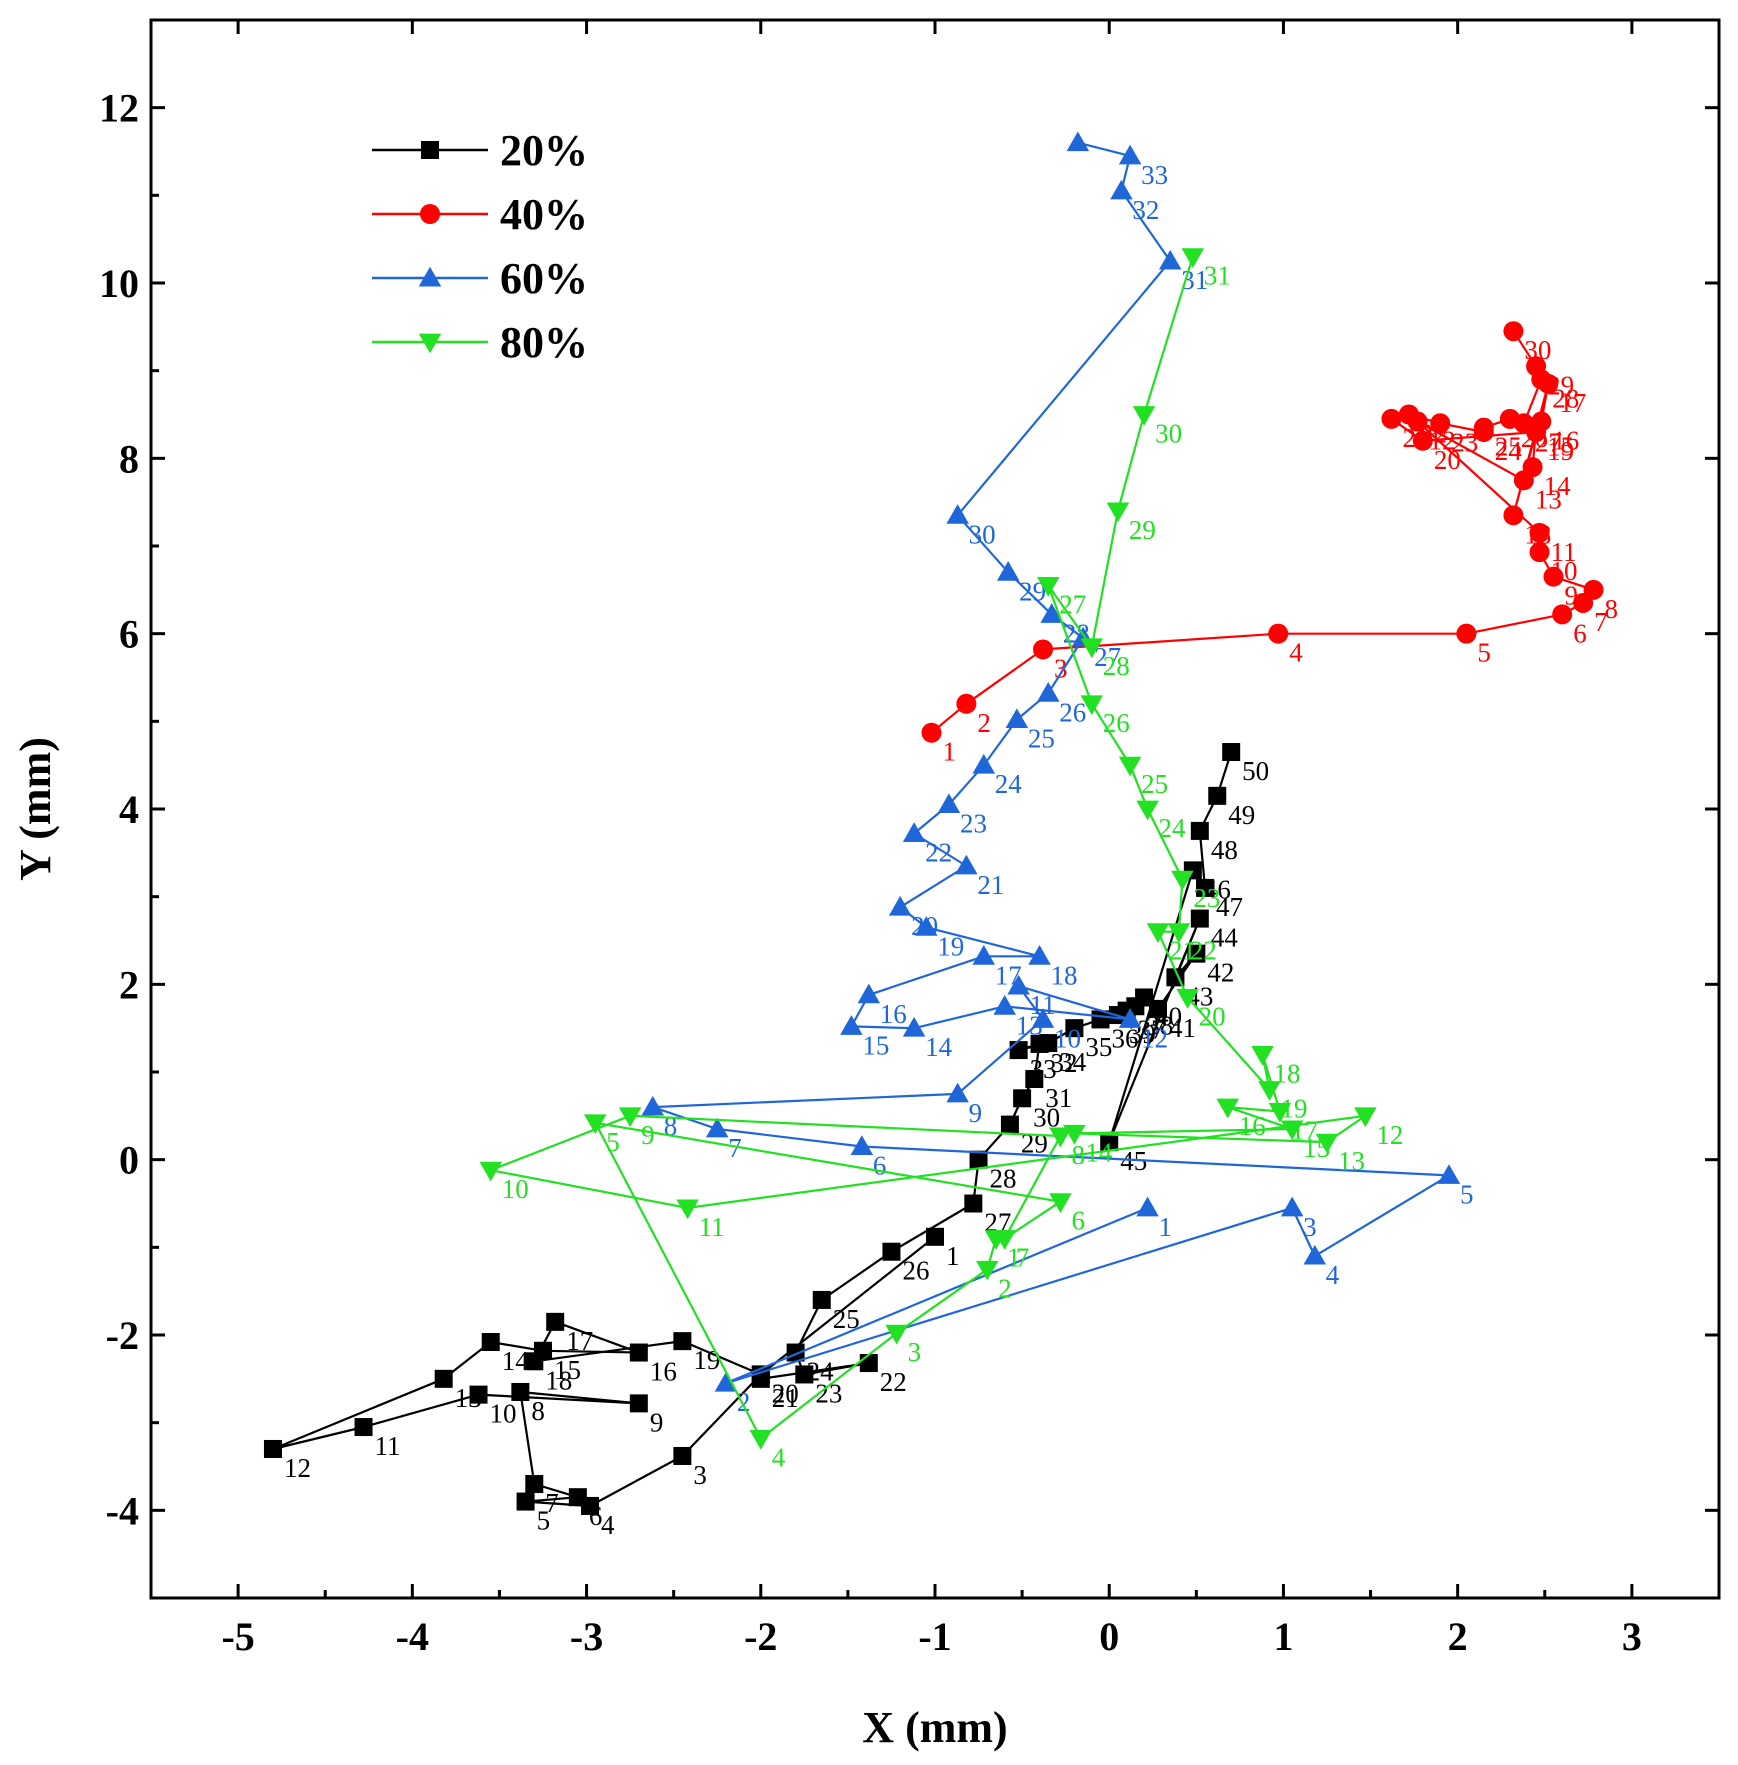  I want to click on y-tick-label: 12, so click(119, 108).